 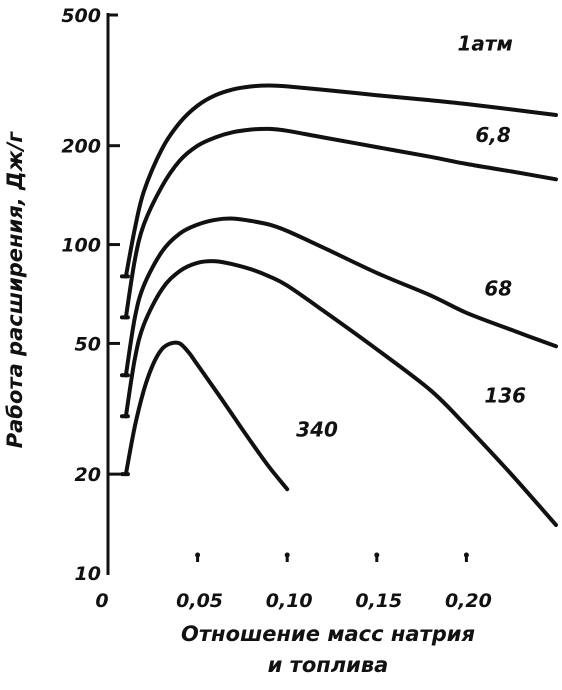 I want to click on series-label-3: 136, so click(x=505, y=396).